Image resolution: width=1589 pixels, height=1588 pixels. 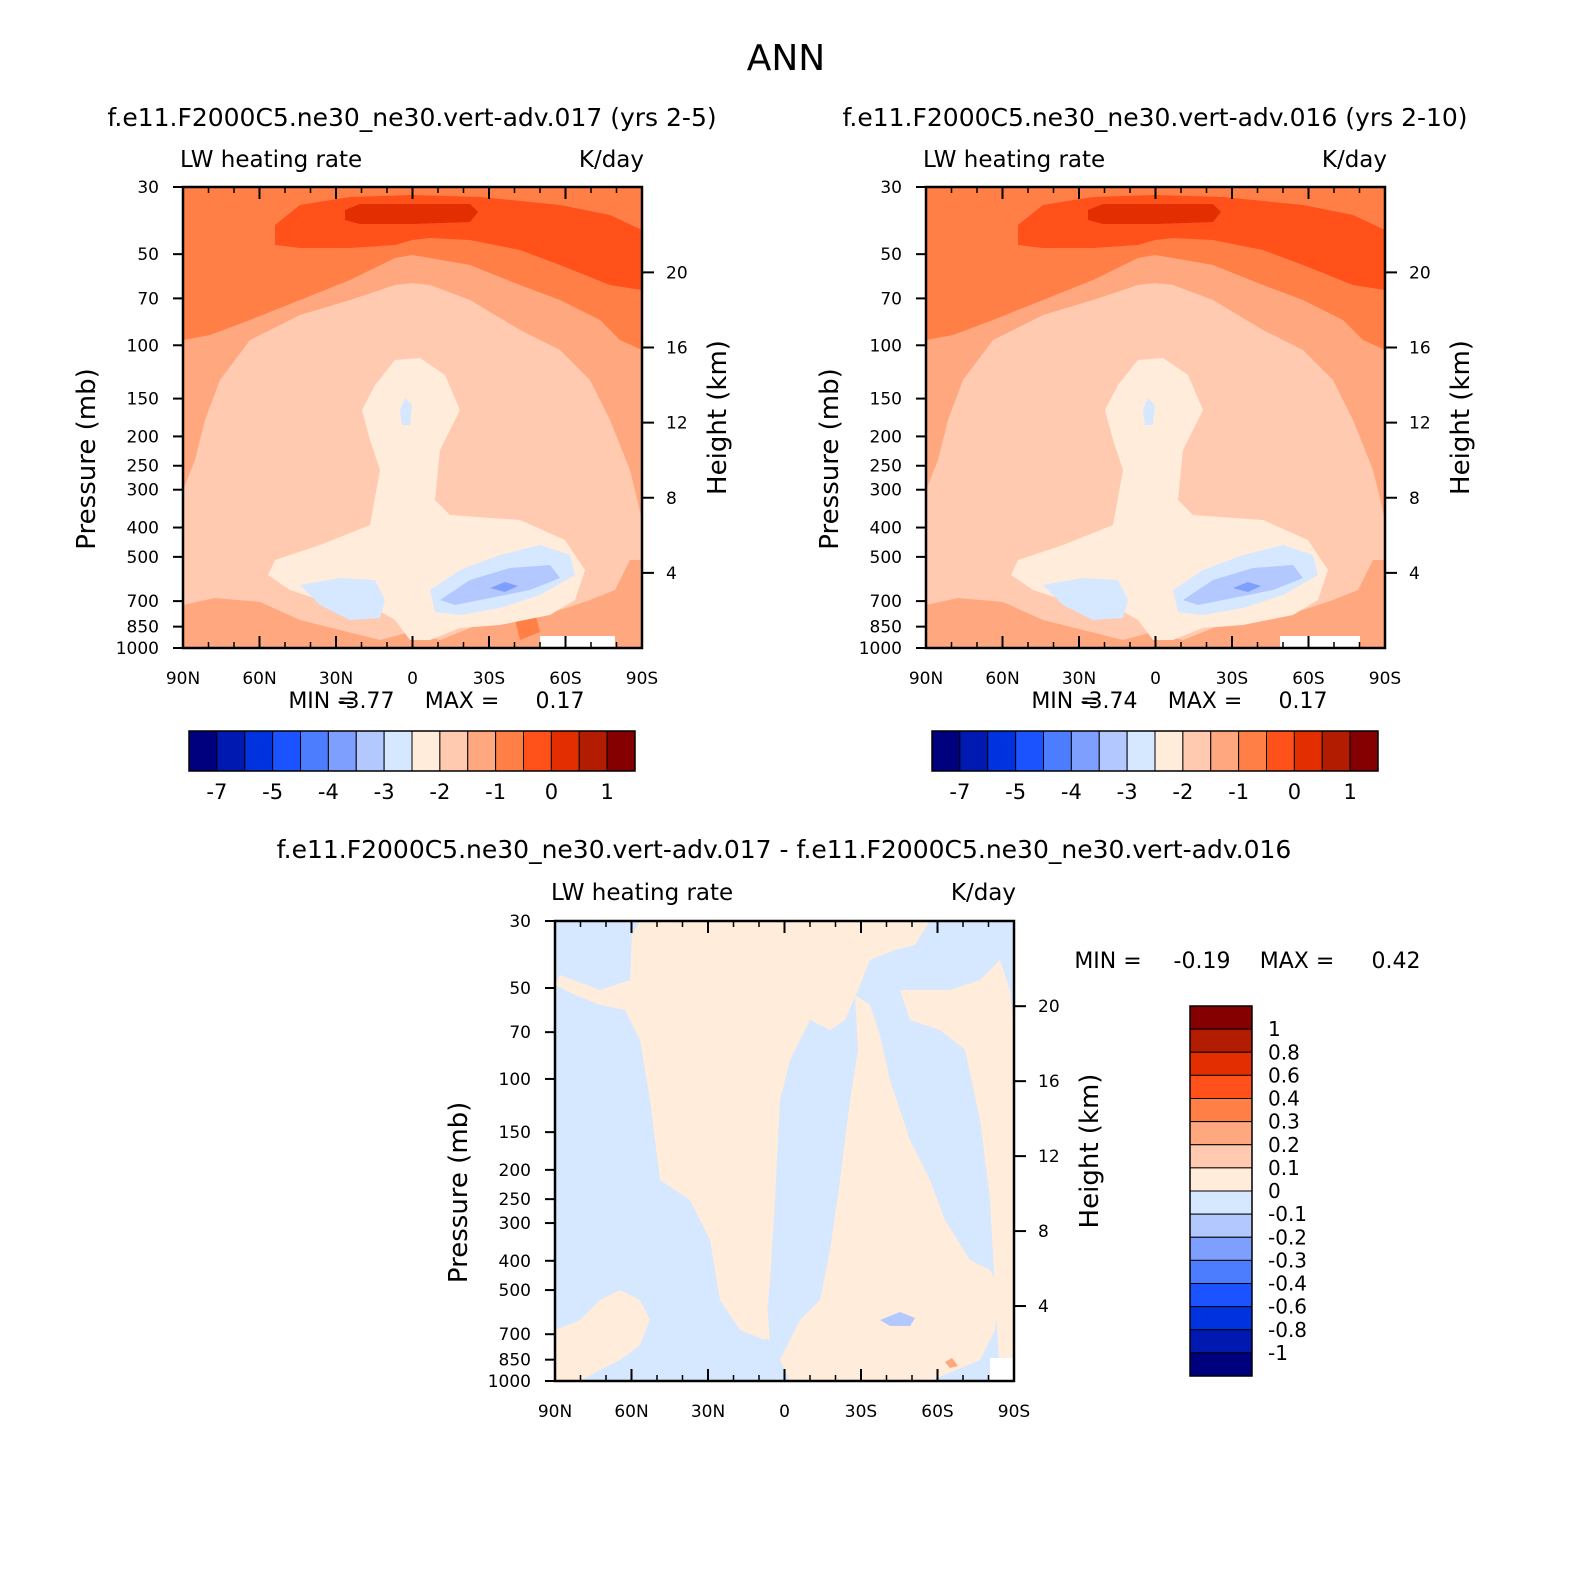 I want to click on contour-fill-level-0-upper, so click(x=726, y=940).